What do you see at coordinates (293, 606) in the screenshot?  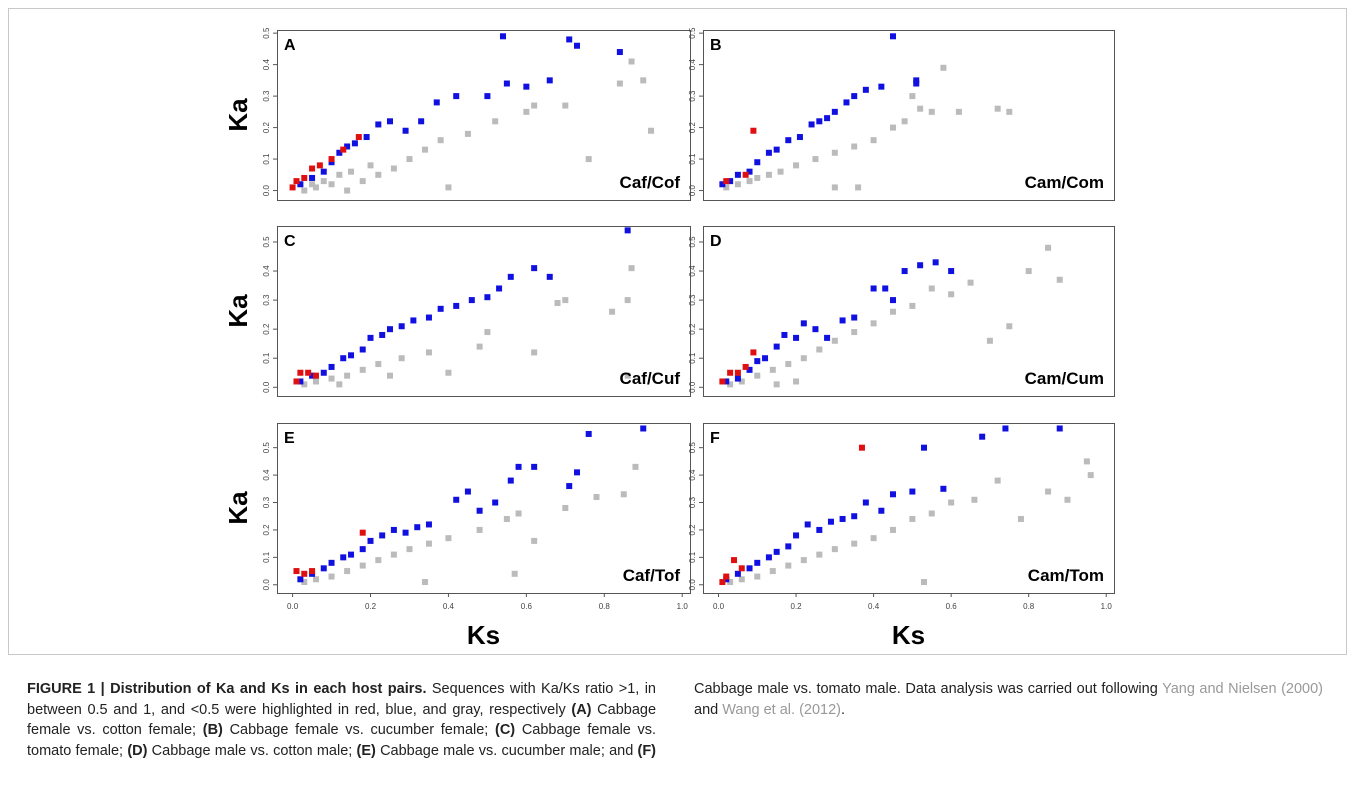 I see `x-tick-label: 0.0` at bounding box center [293, 606].